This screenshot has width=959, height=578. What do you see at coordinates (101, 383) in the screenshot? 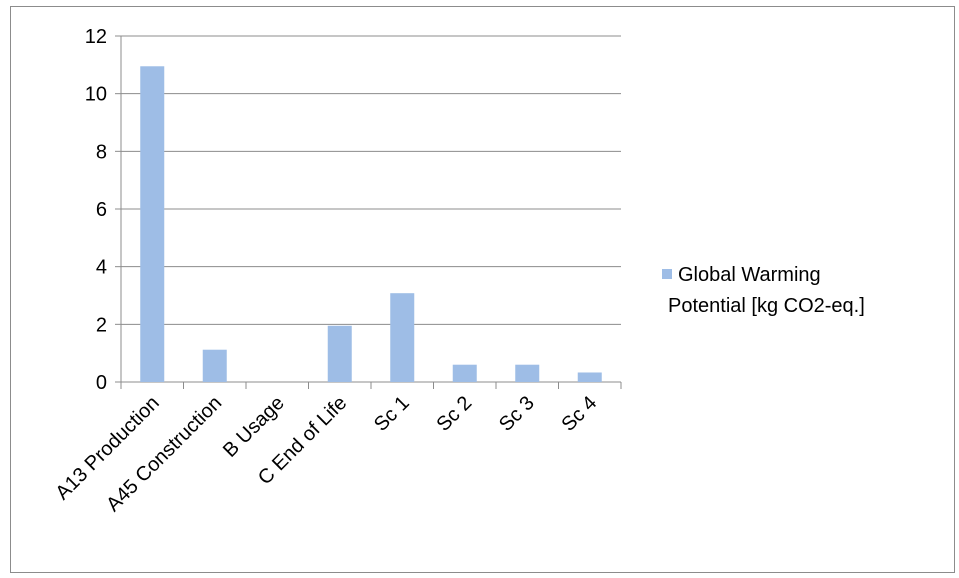
I see `y-tick-label-0: 0` at bounding box center [101, 383].